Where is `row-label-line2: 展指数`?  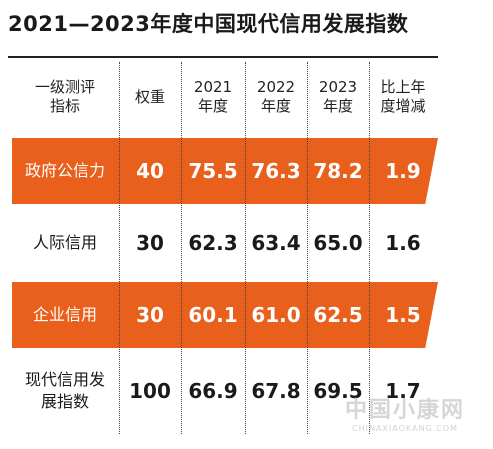
row-label-line2: 展指数 is located at coordinates (64, 401).